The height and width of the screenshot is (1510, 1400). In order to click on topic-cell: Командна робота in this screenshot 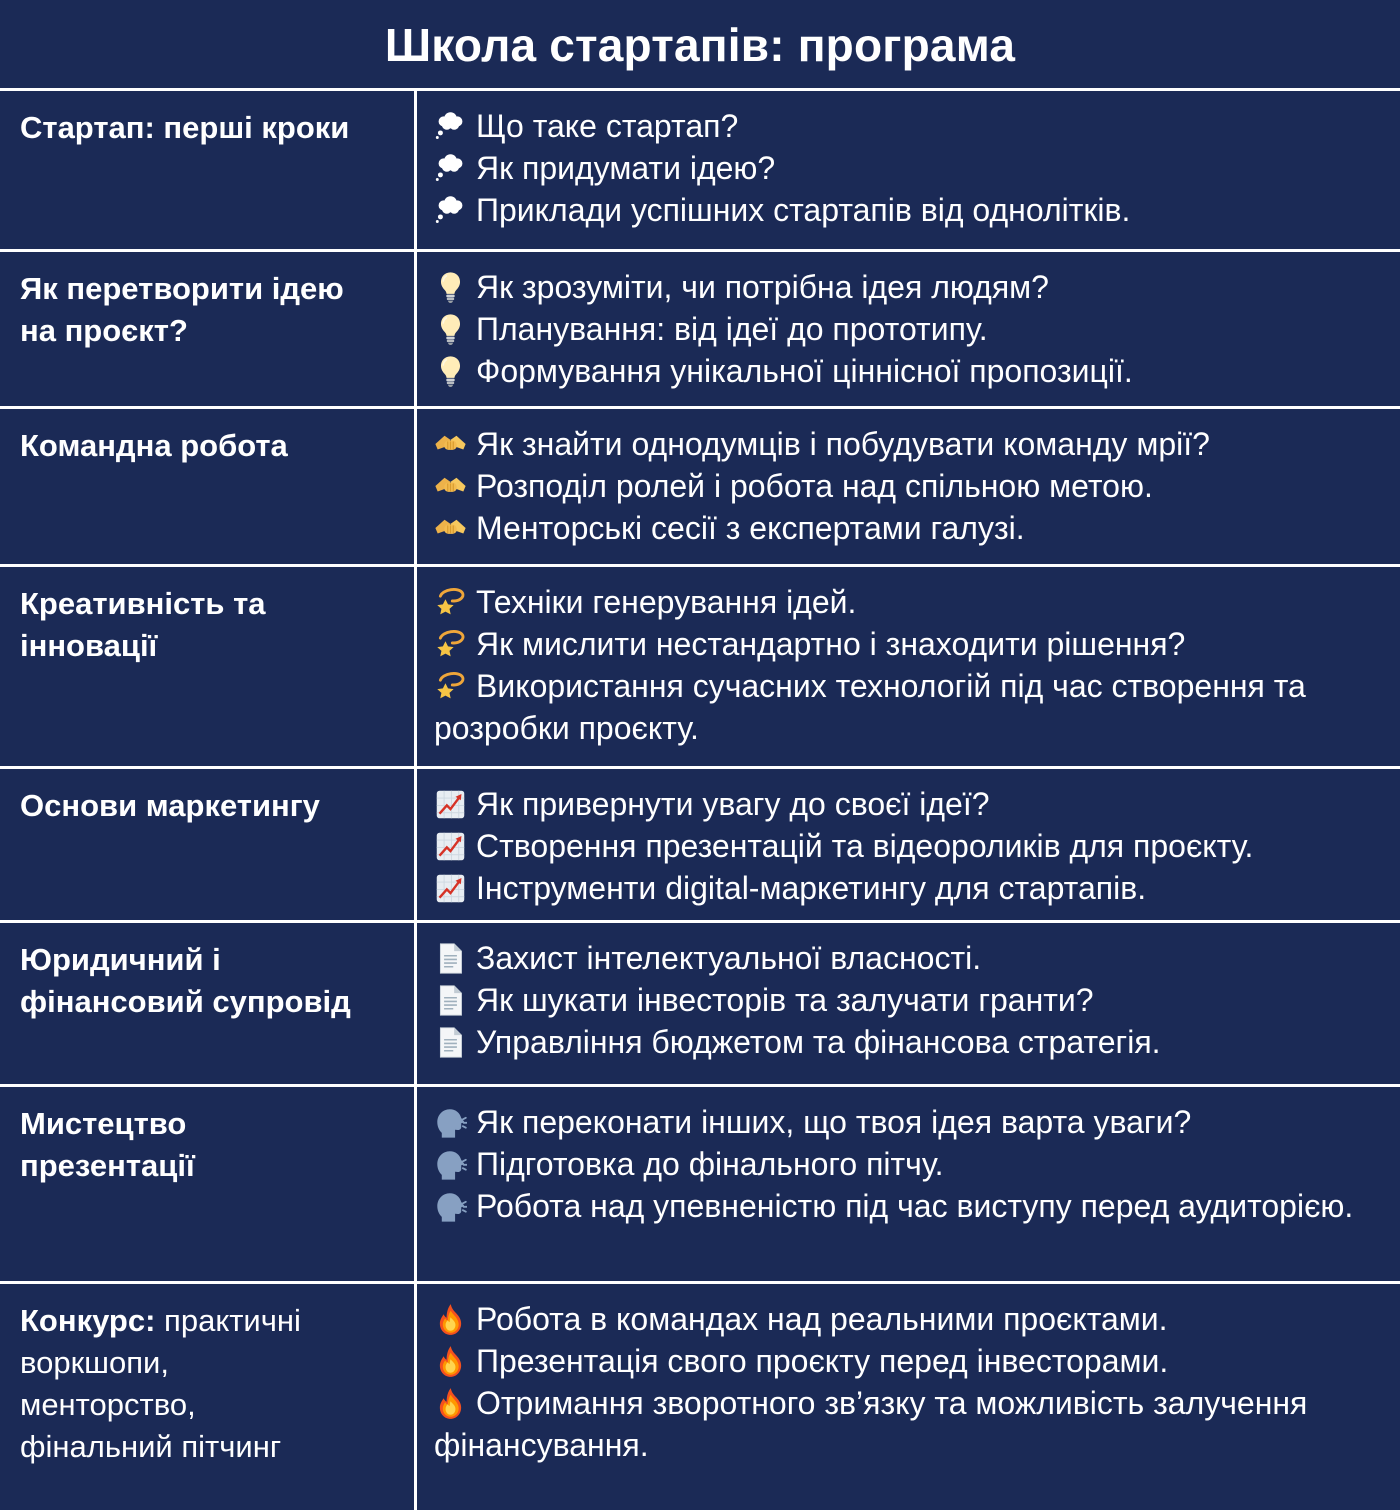, I will do `click(208, 486)`.